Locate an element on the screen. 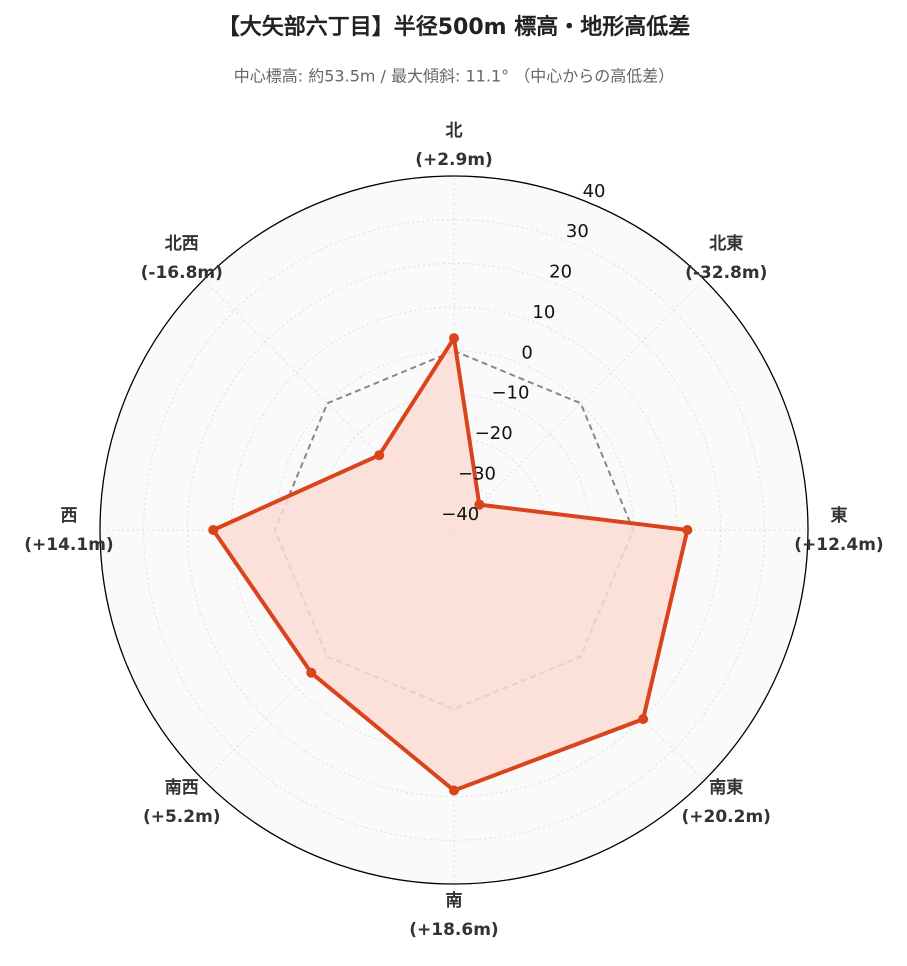 The width and height of the screenshot is (907, 966). y-tick-label: 0 is located at coordinates (526, 352).